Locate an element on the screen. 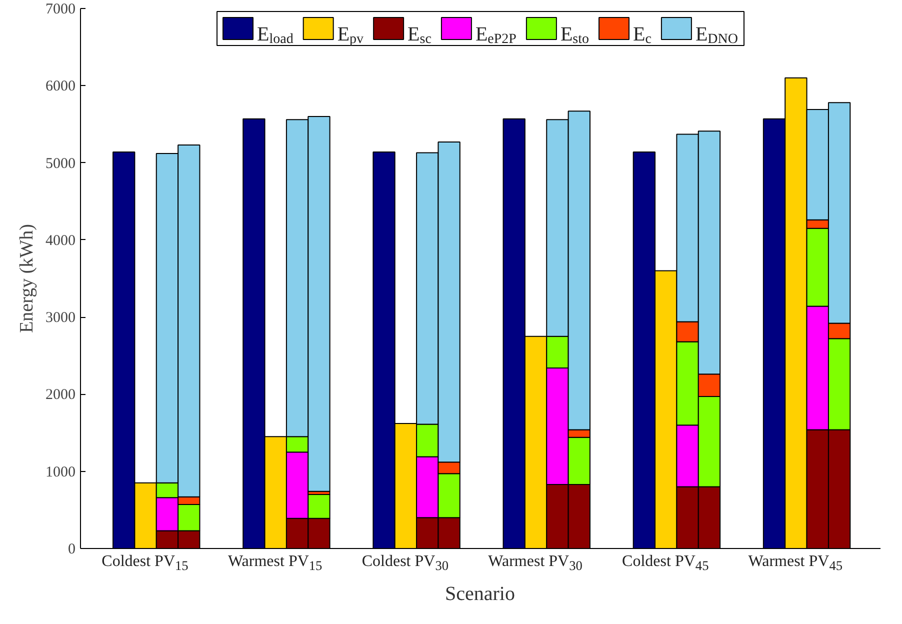 The image size is (902, 624). y-tick-label: 4000 is located at coordinates (61, 240).